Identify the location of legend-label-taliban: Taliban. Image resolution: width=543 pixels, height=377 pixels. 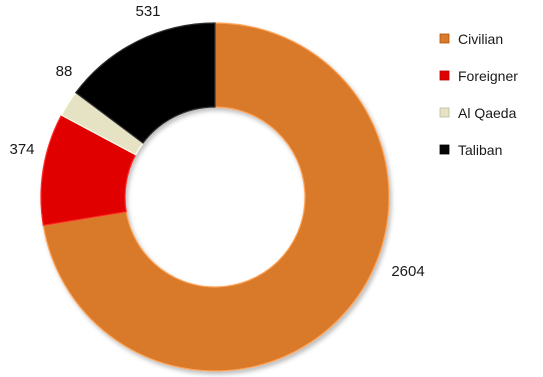
(480, 150).